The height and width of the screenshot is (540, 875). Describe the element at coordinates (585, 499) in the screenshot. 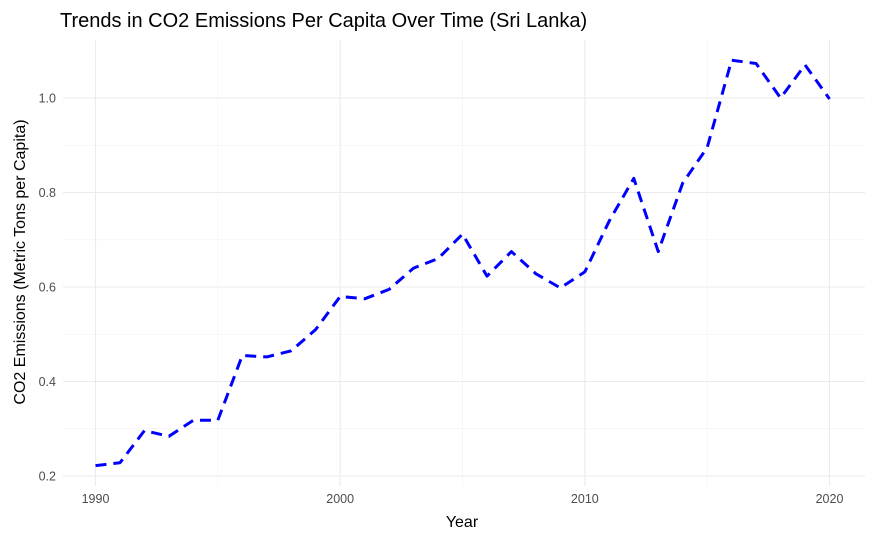

I see `x-tick-label: 2010` at that location.